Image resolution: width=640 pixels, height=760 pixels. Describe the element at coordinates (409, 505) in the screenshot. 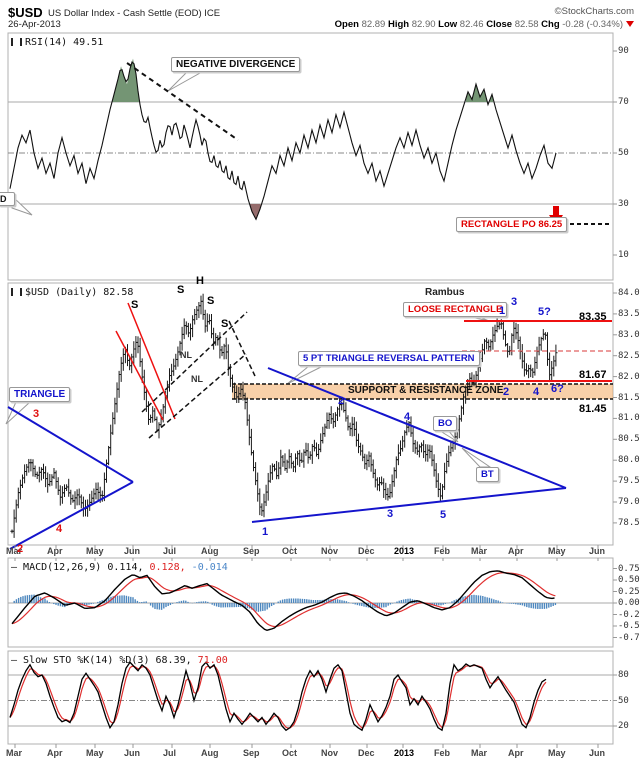

I see `big-triangle-lower` at that location.